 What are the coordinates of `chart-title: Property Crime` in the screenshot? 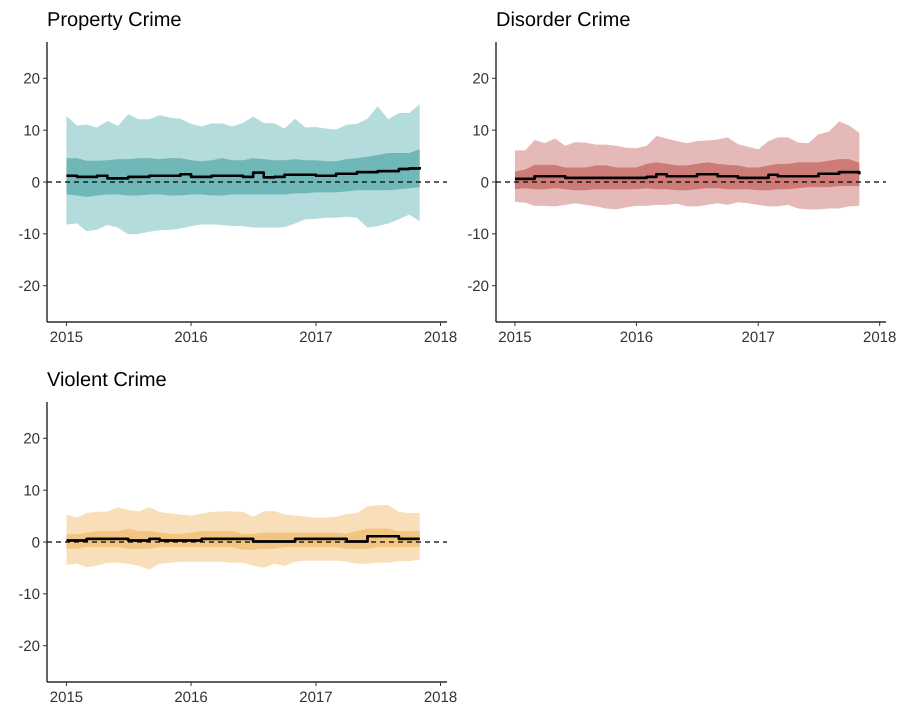 It's located at (114, 20).